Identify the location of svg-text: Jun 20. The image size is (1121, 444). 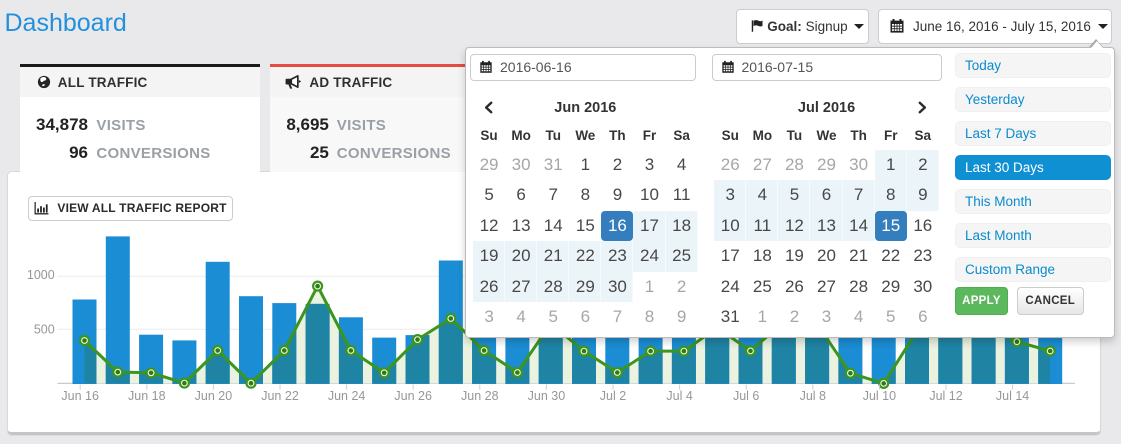
(214, 396).